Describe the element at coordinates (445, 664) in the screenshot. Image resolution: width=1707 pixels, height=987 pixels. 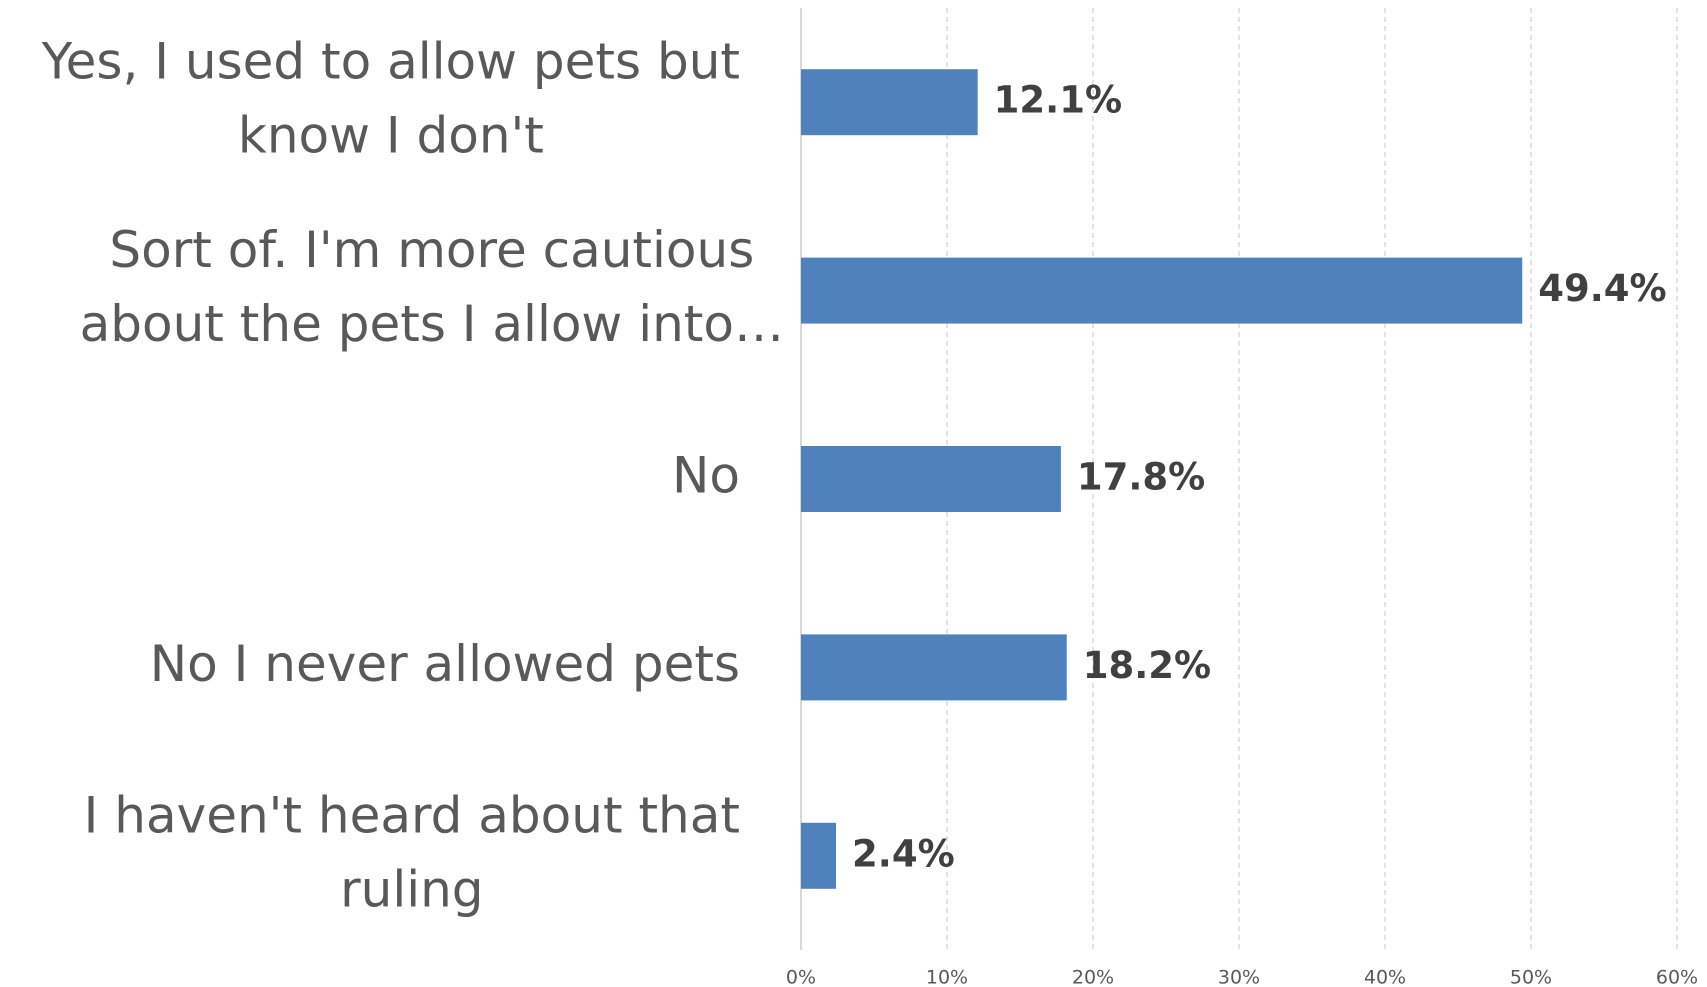
I see `y-tick-label: No I never allowed pets` at that location.